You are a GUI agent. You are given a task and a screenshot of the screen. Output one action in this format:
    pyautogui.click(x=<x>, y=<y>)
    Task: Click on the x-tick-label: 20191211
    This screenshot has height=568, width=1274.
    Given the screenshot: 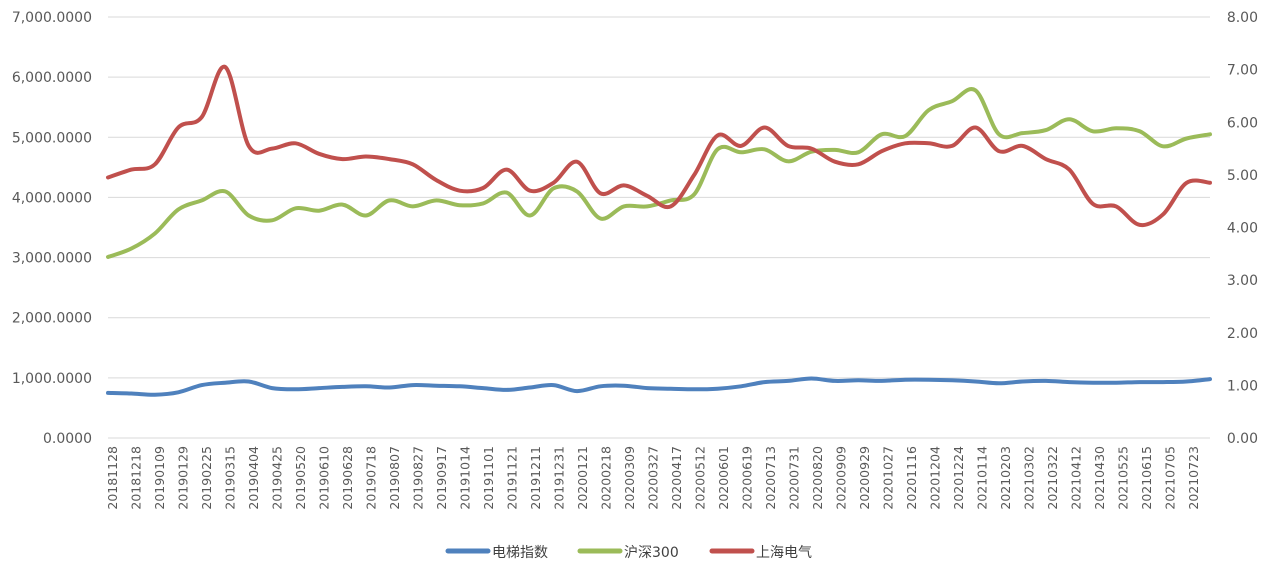 What is the action you would take?
    pyautogui.click(x=535, y=478)
    